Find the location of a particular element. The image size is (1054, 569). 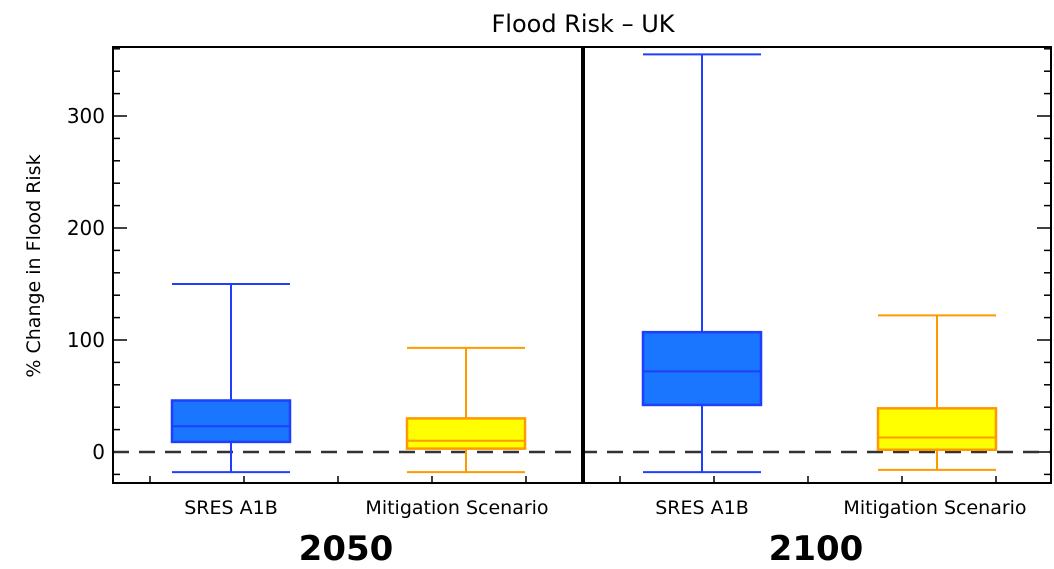

y-tick-label: 100 is located at coordinates (86, 340).